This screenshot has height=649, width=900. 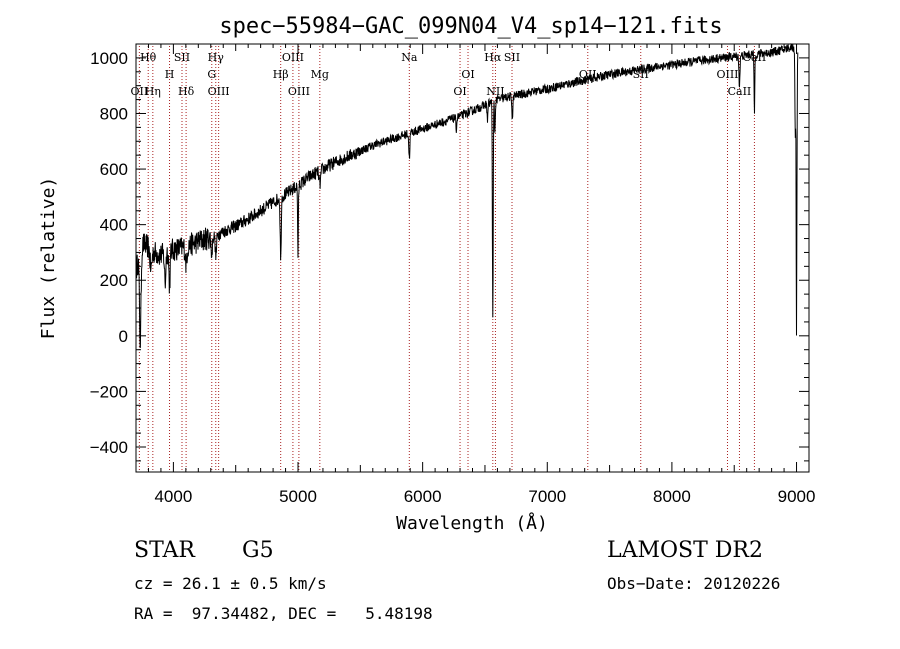 I want to click on object-class: STAR, so click(x=164, y=550).